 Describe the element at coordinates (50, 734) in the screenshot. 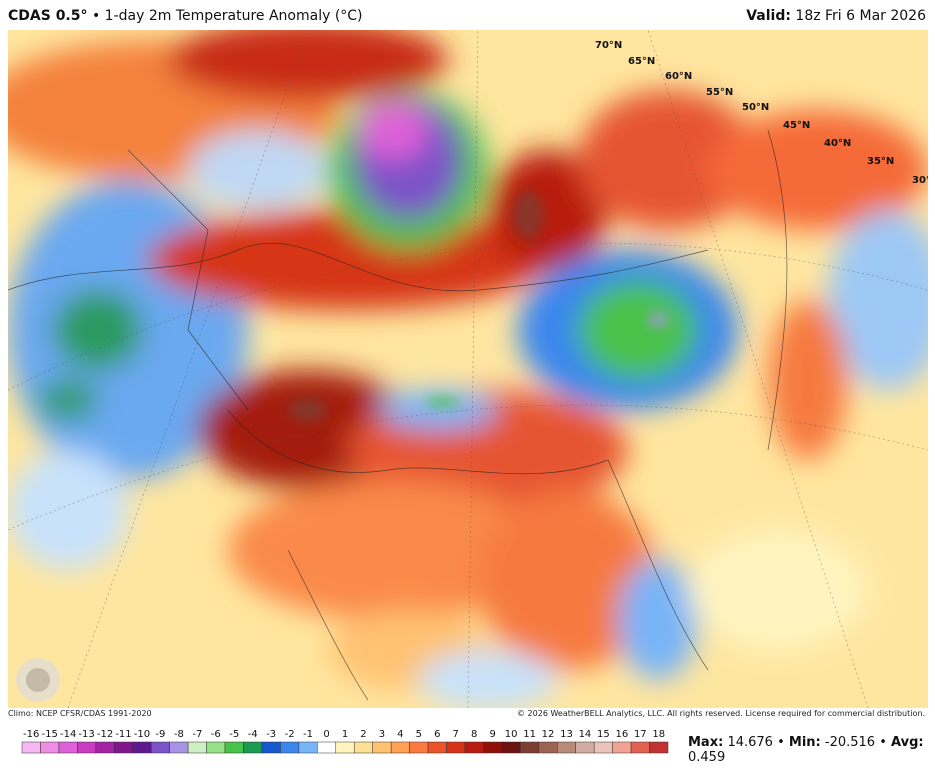

I see `colorbar-label: -15` at that location.